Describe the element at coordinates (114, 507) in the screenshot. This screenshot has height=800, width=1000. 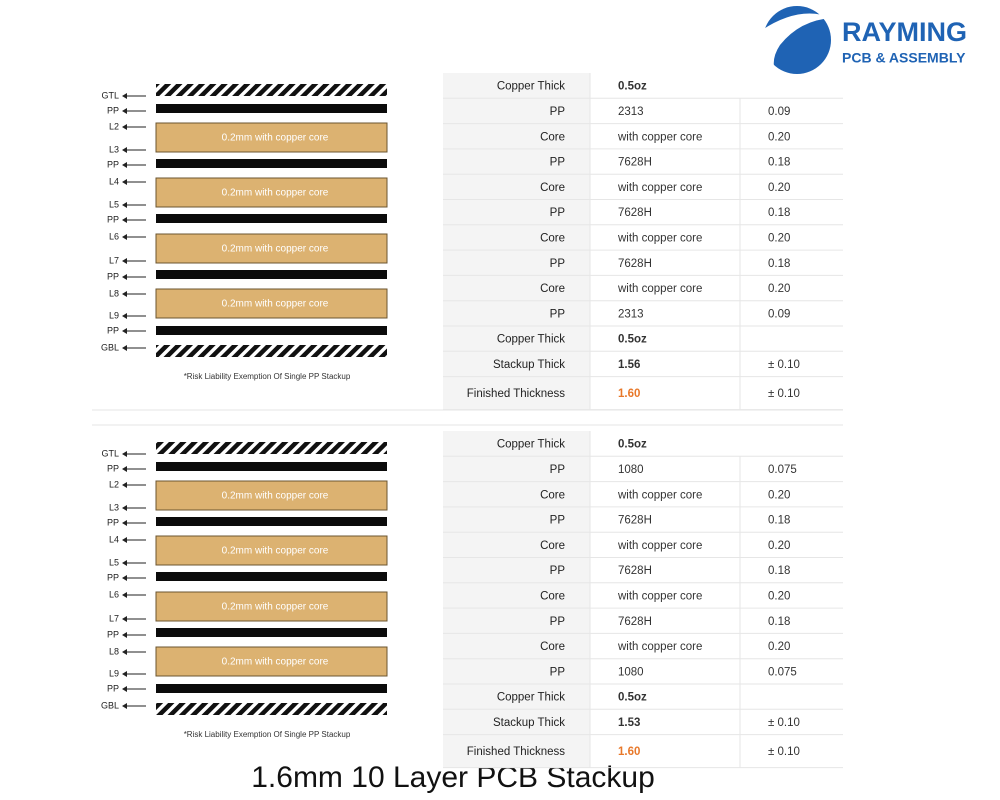
I see `layer-label: L3` at that location.